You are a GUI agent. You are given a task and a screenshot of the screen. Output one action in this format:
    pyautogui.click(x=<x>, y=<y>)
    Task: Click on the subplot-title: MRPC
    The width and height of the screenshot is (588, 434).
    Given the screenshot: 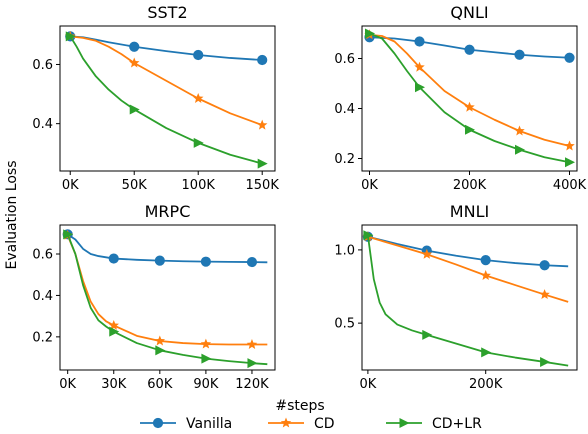 What is the action you would take?
    pyautogui.click(x=168, y=211)
    